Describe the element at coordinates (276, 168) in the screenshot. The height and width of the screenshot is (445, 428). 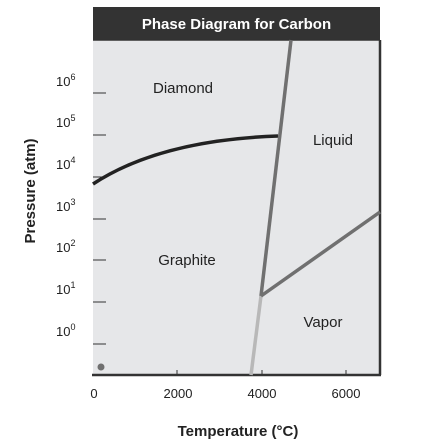
I see `graphite-liquid-boundary` at that location.